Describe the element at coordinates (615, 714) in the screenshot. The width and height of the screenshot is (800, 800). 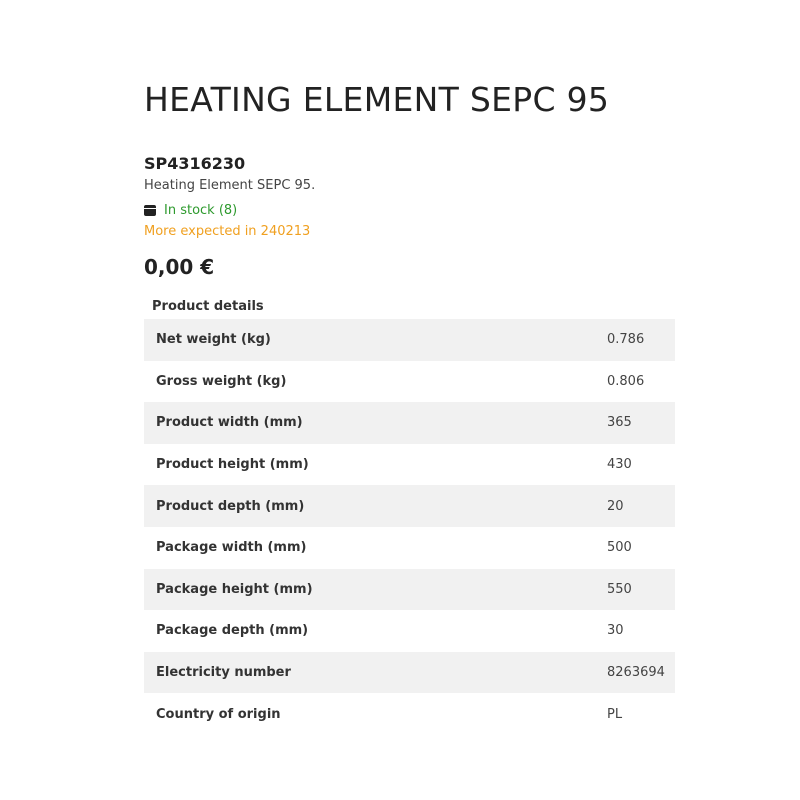
I see `row-value: PL` at that location.